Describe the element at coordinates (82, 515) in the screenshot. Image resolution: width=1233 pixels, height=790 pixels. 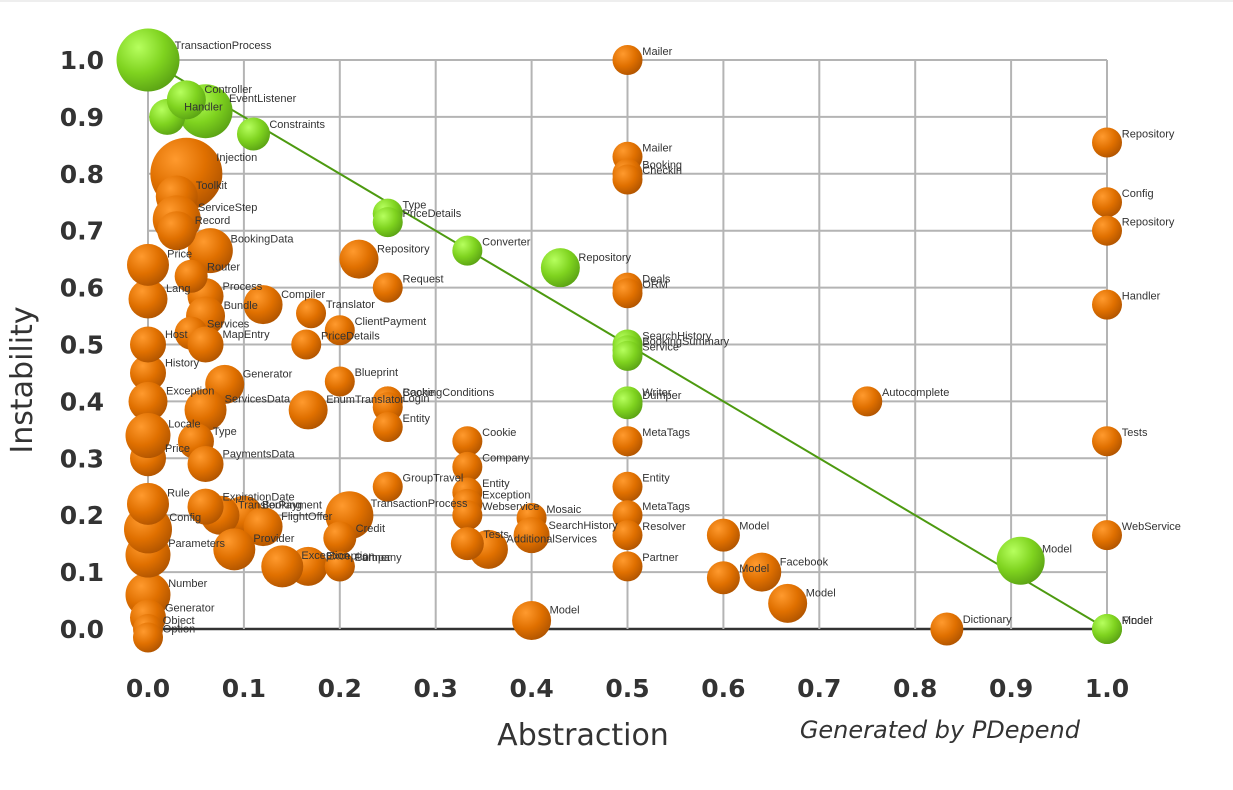
I see `y-tick-label: 0.2` at that location.